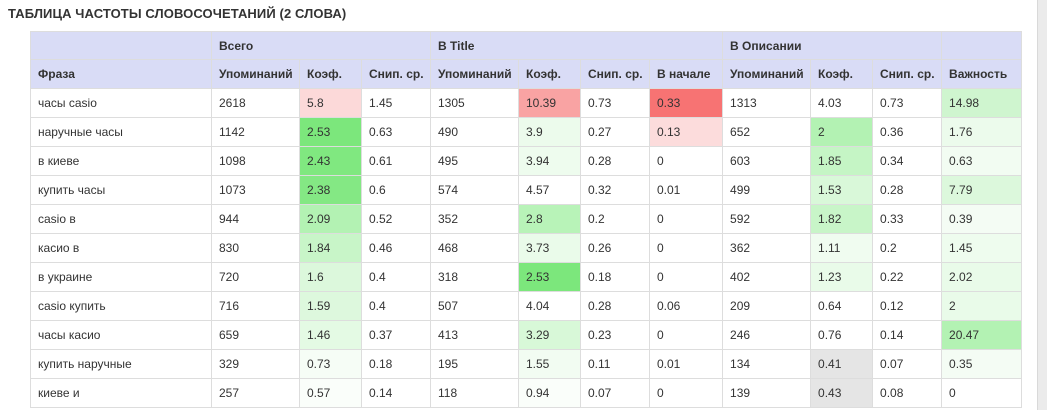 This screenshot has height=410, width=1047. What do you see at coordinates (907, 335) in the screenshot?
I see `desc-snippet-avg-cell: 0.14` at bounding box center [907, 335].